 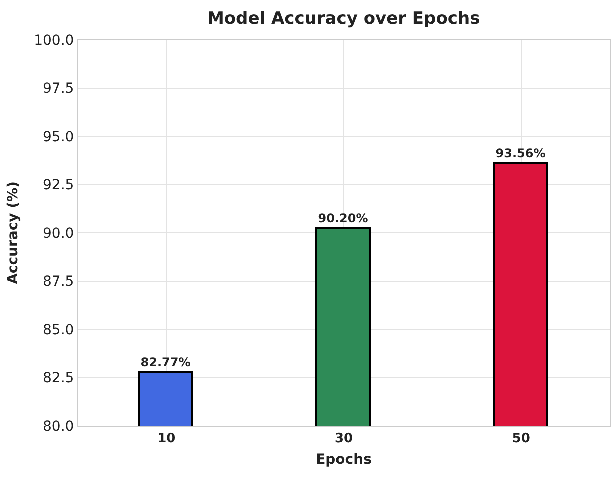 What do you see at coordinates (58, 378) in the screenshot?
I see `y-tick-label: 82.5` at bounding box center [58, 378].